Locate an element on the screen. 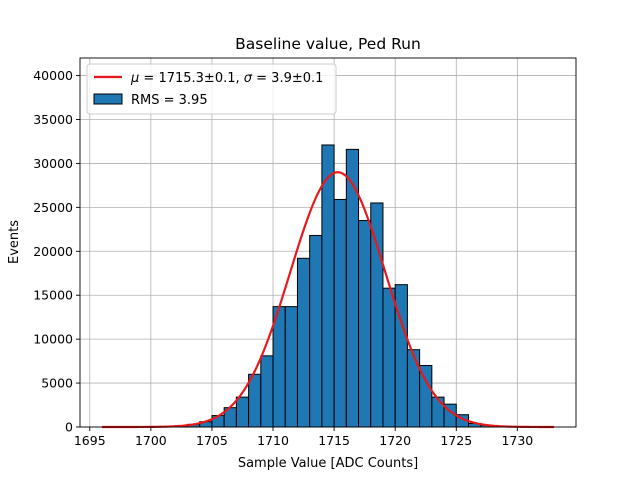 This screenshot has width=640, height=480. y-tick-label: 10000 is located at coordinates (53, 339).